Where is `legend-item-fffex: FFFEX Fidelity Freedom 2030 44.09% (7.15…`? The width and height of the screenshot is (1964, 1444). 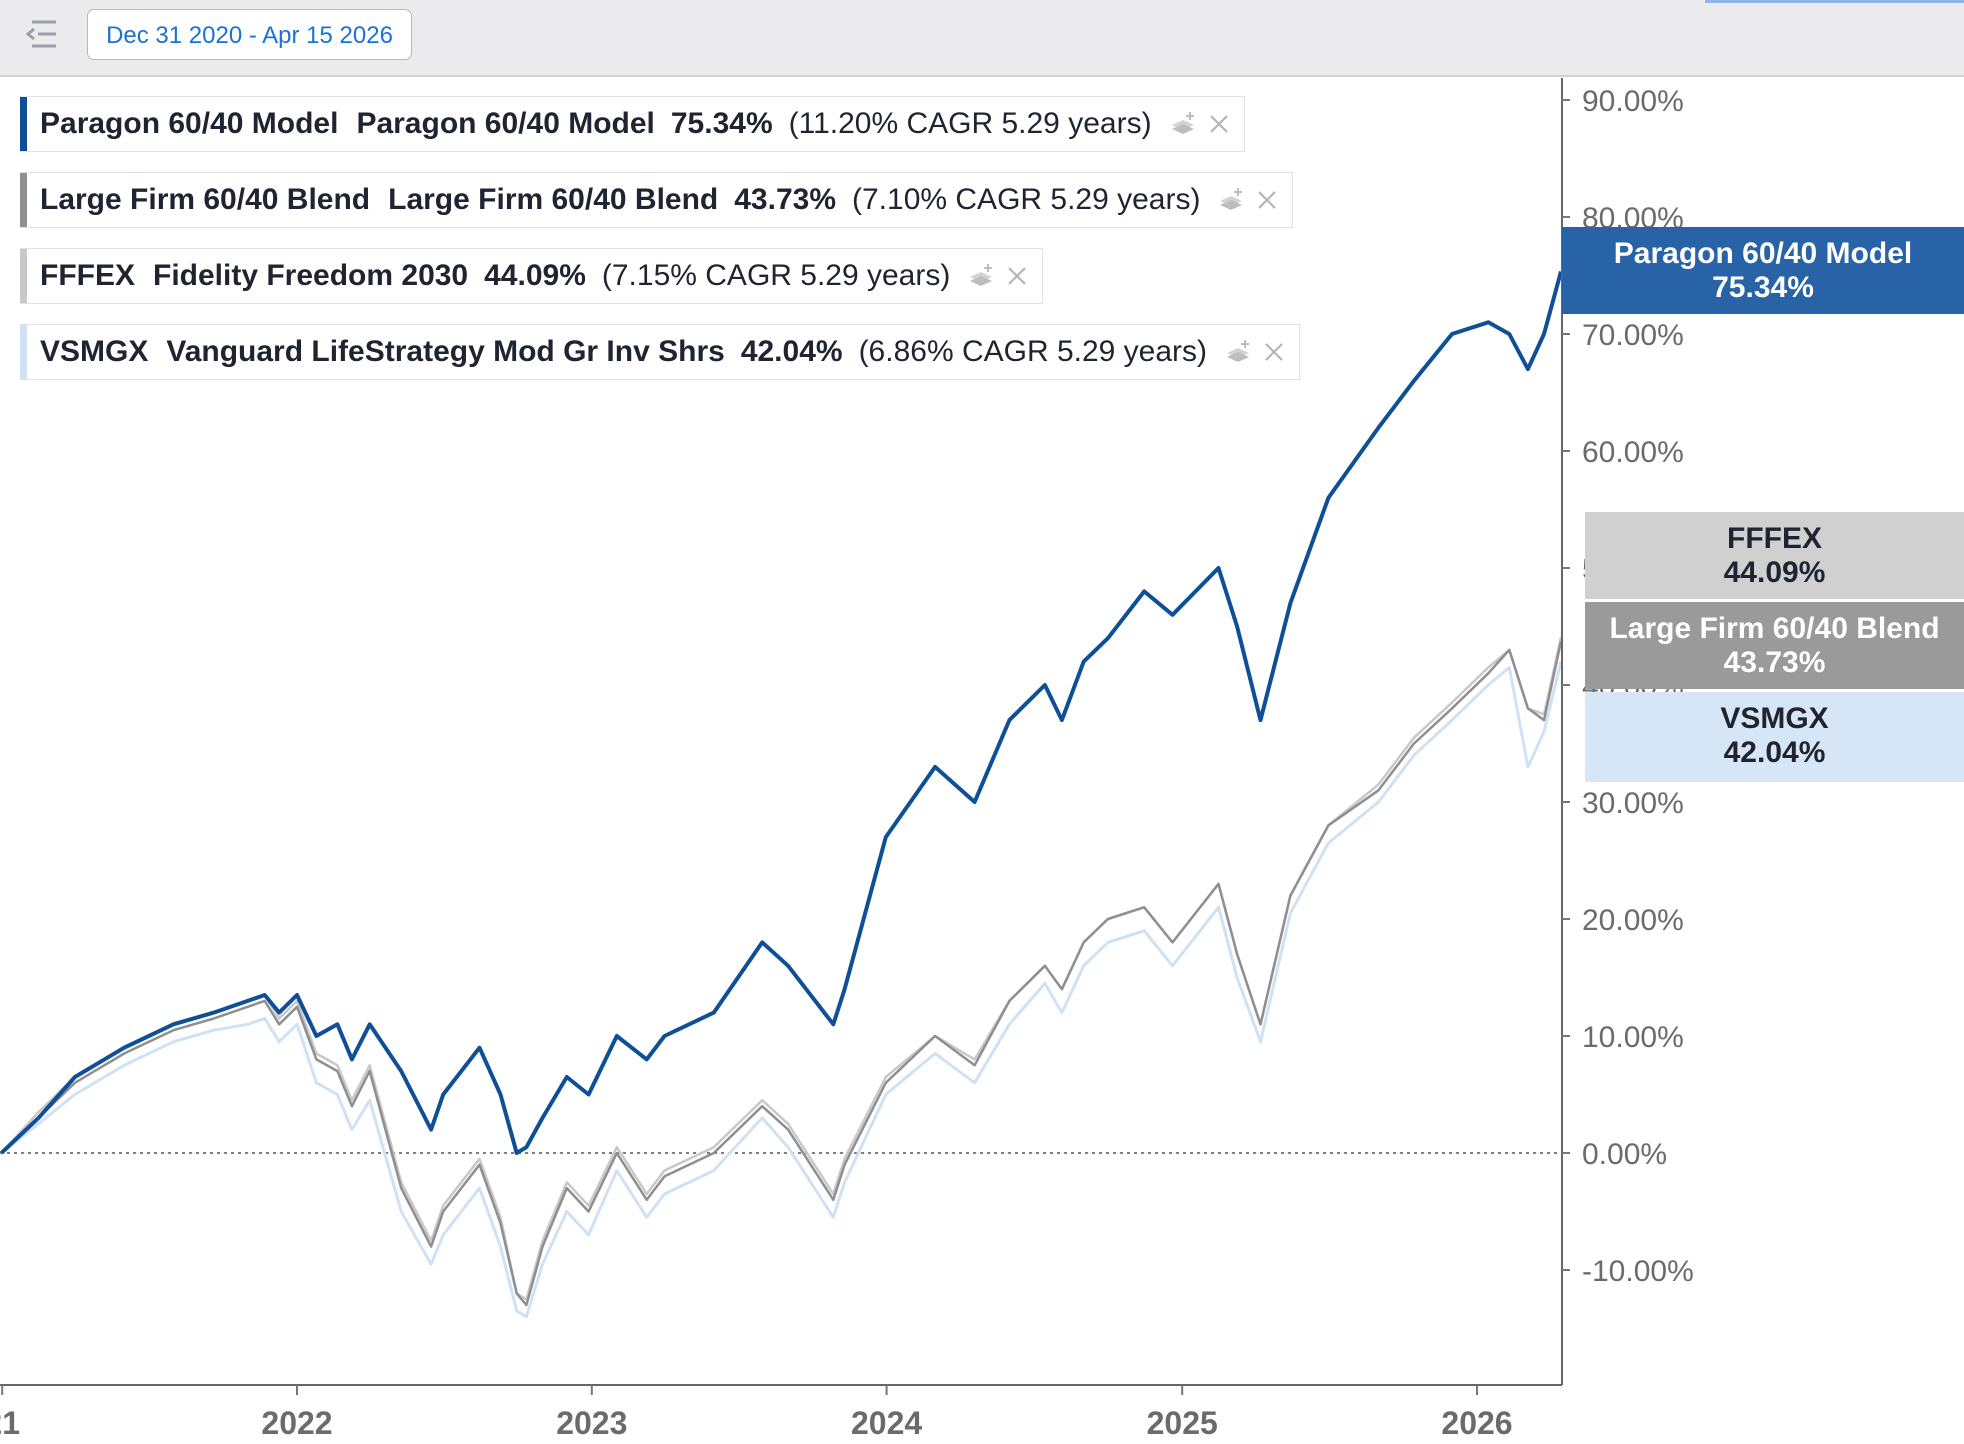 legend-item-fffex: FFFEX Fidelity Freedom 2030 44.09% (7.15… is located at coordinates (532, 276).